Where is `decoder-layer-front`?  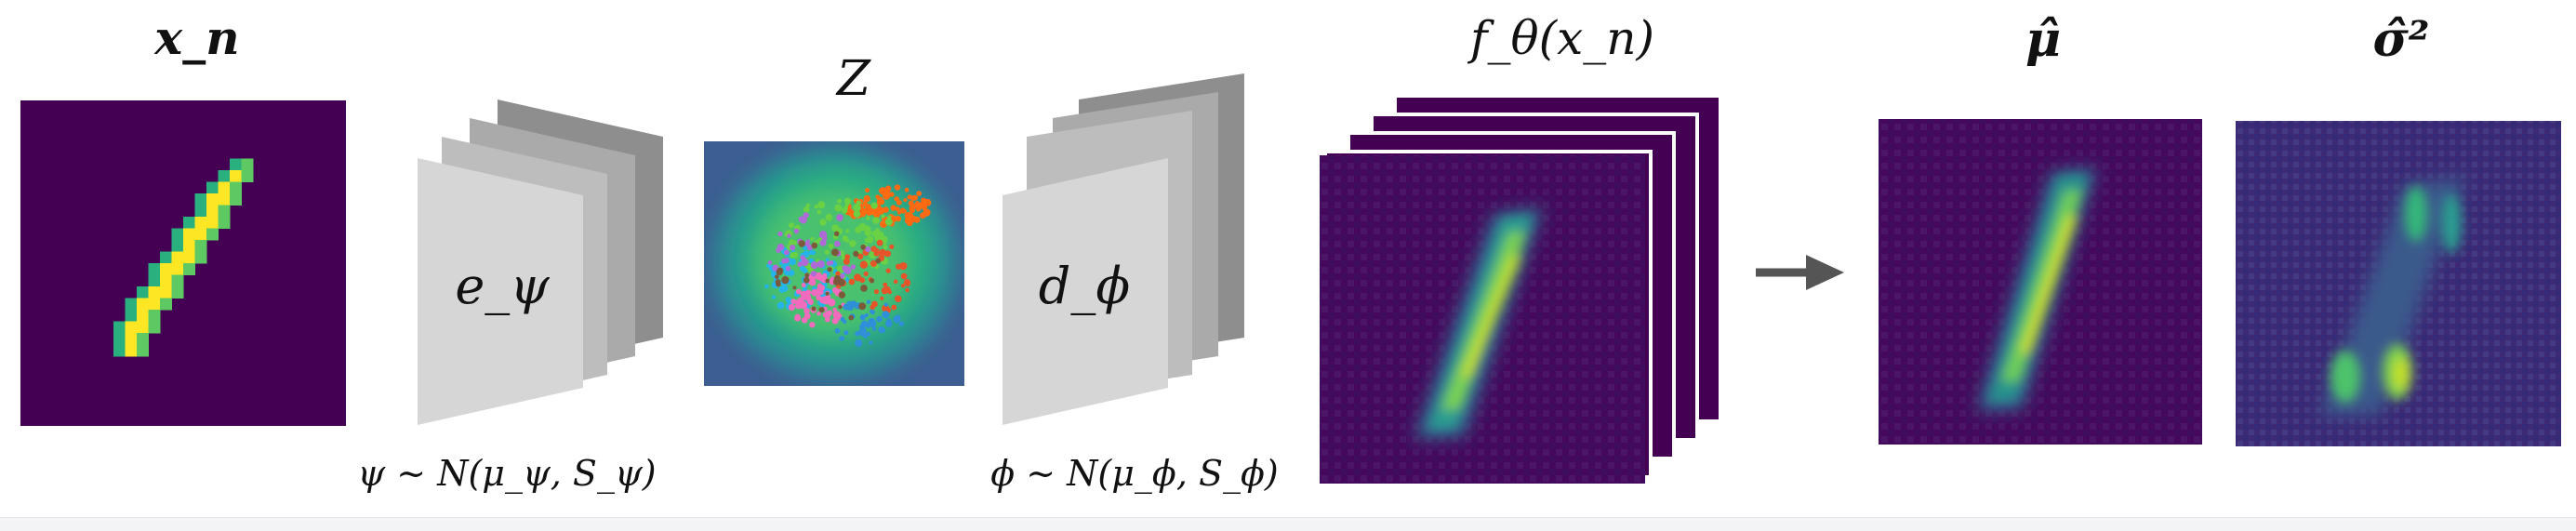
decoder-layer-front is located at coordinates (1085, 291).